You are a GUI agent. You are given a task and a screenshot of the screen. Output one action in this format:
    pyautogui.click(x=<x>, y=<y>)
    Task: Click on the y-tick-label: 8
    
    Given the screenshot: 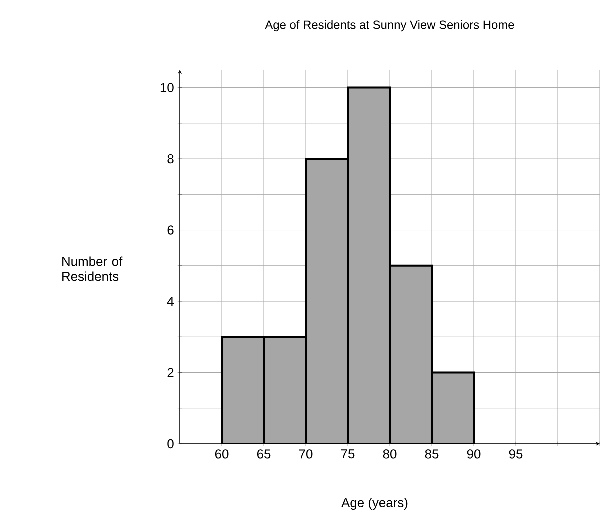 What is the action you would take?
    pyautogui.click(x=171, y=159)
    